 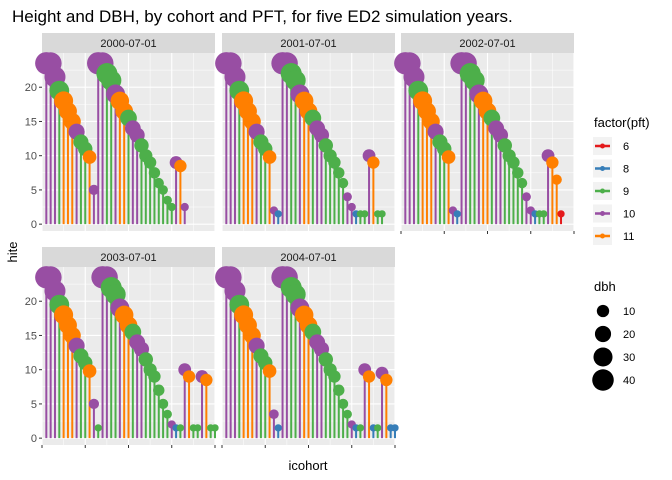 What do you see at coordinates (629, 381) in the screenshot?
I see `legend-dbh-label: 40` at bounding box center [629, 381].